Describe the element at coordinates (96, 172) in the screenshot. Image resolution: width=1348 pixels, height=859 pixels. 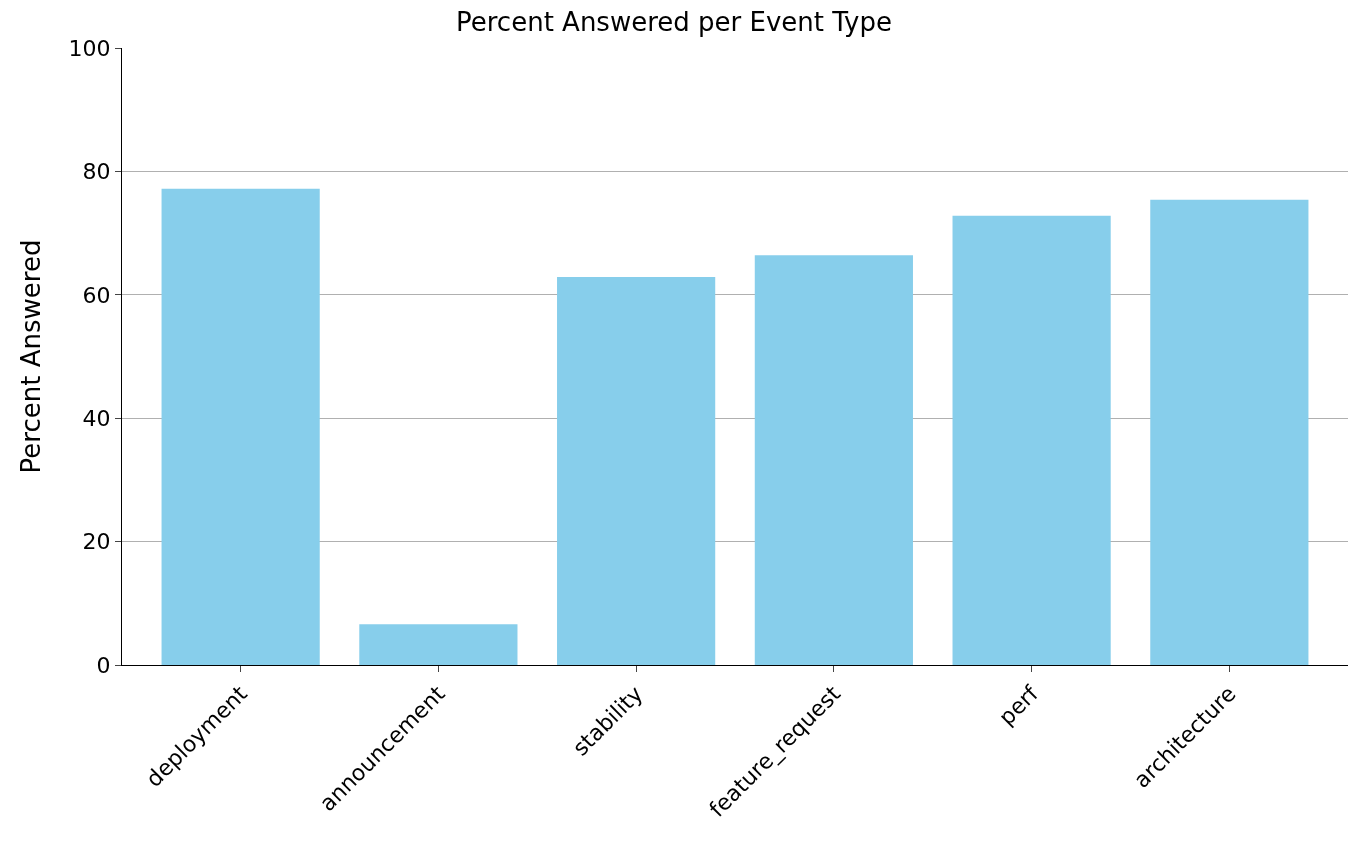
I see `y-tick-label: 80` at that location.